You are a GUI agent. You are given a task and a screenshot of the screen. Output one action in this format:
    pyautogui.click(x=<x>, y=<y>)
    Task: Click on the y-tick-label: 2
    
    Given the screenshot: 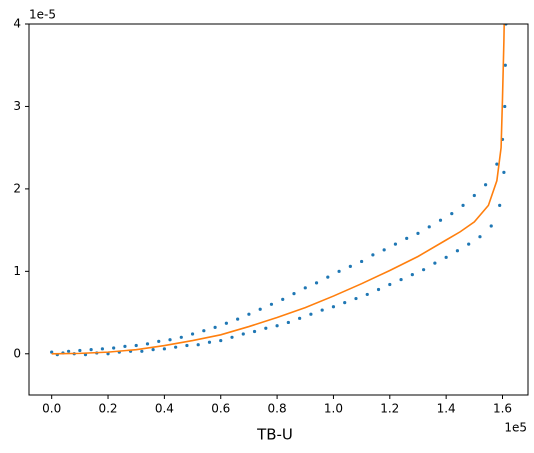 What is the action you would take?
    pyautogui.click(x=17, y=188)
    